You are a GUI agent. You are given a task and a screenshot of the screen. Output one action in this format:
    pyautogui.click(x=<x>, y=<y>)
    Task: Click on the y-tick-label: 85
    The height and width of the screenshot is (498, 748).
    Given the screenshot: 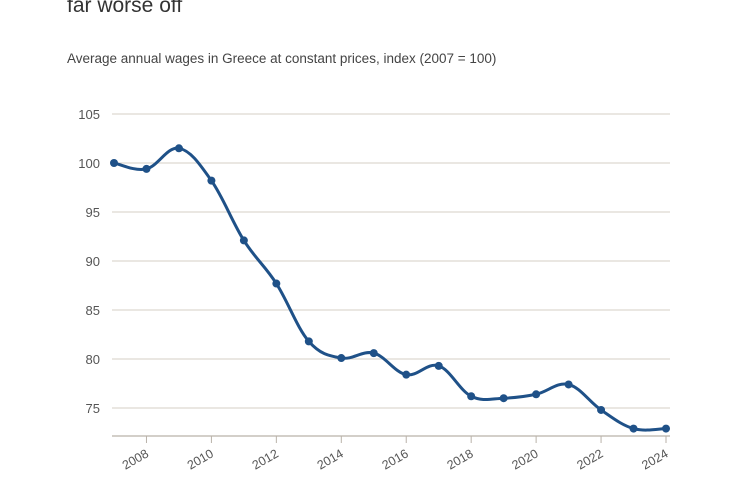 What is the action you would take?
    pyautogui.click(x=93, y=310)
    